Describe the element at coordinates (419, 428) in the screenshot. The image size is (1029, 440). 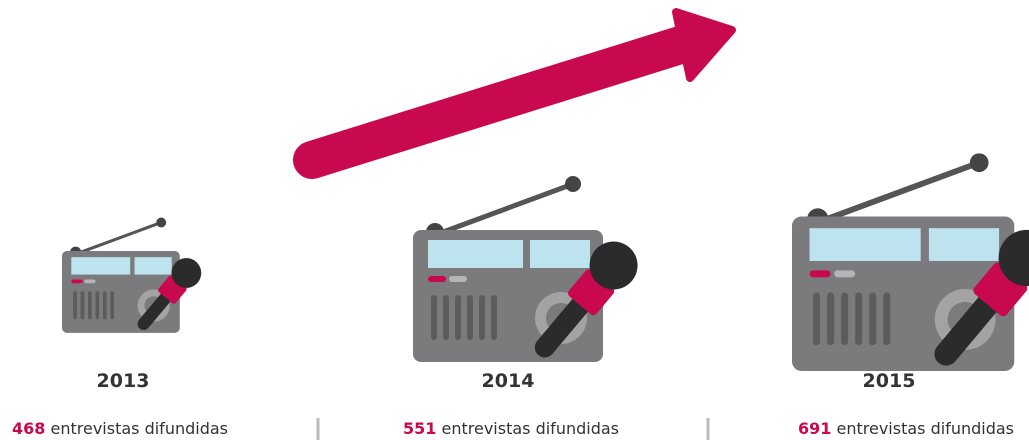
I see `count: 551` at that location.